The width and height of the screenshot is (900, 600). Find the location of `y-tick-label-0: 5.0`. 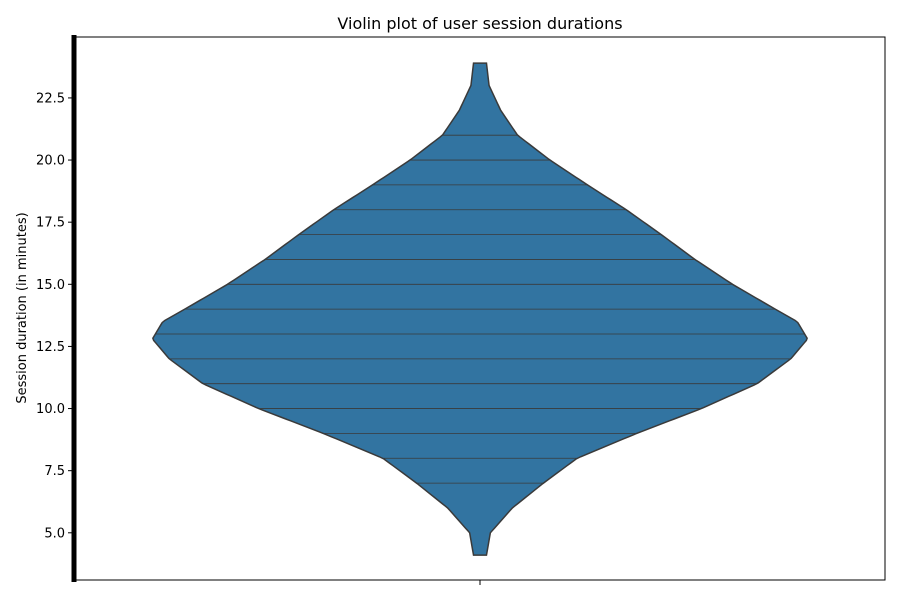

y-tick-label-0: 5.0 is located at coordinates (54, 533).